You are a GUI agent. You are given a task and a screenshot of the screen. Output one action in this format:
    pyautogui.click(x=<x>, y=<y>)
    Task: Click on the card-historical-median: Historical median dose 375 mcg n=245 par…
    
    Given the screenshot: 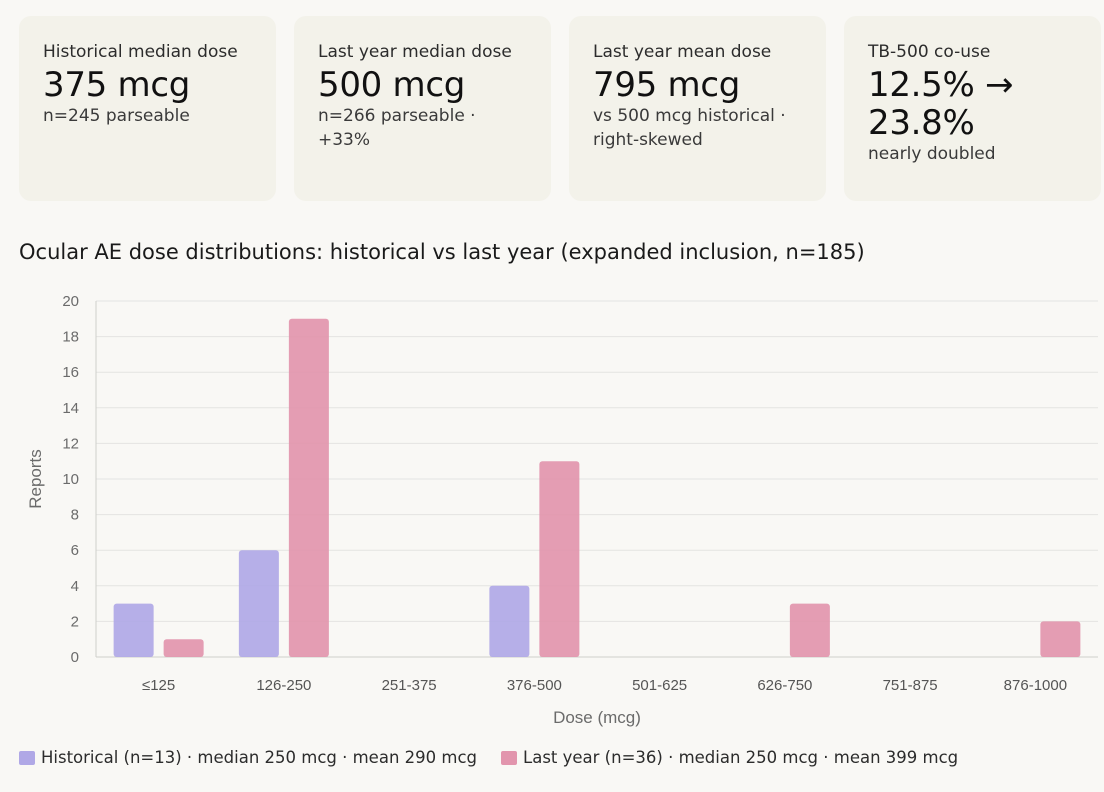 What is the action you would take?
    pyautogui.click(x=147, y=108)
    